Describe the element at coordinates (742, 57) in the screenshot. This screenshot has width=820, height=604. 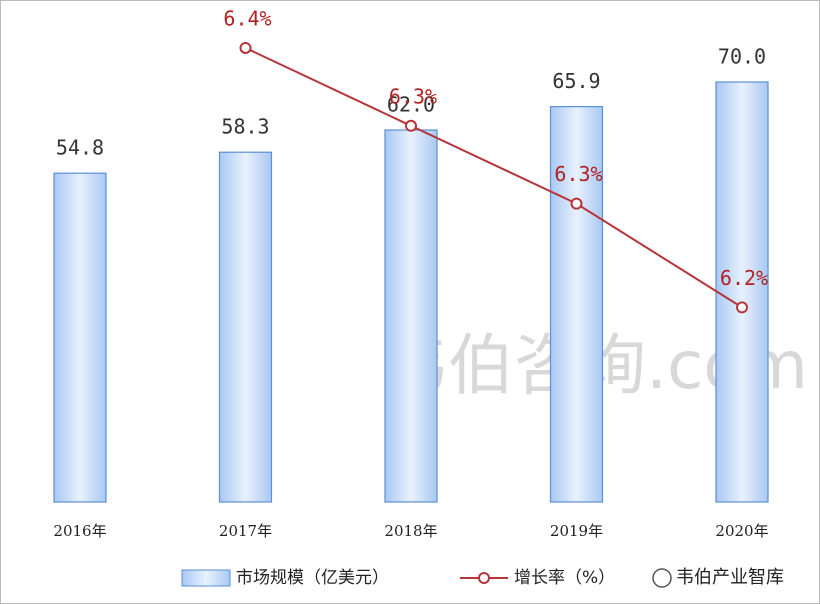
I see `data-label: 70.0` at that location.